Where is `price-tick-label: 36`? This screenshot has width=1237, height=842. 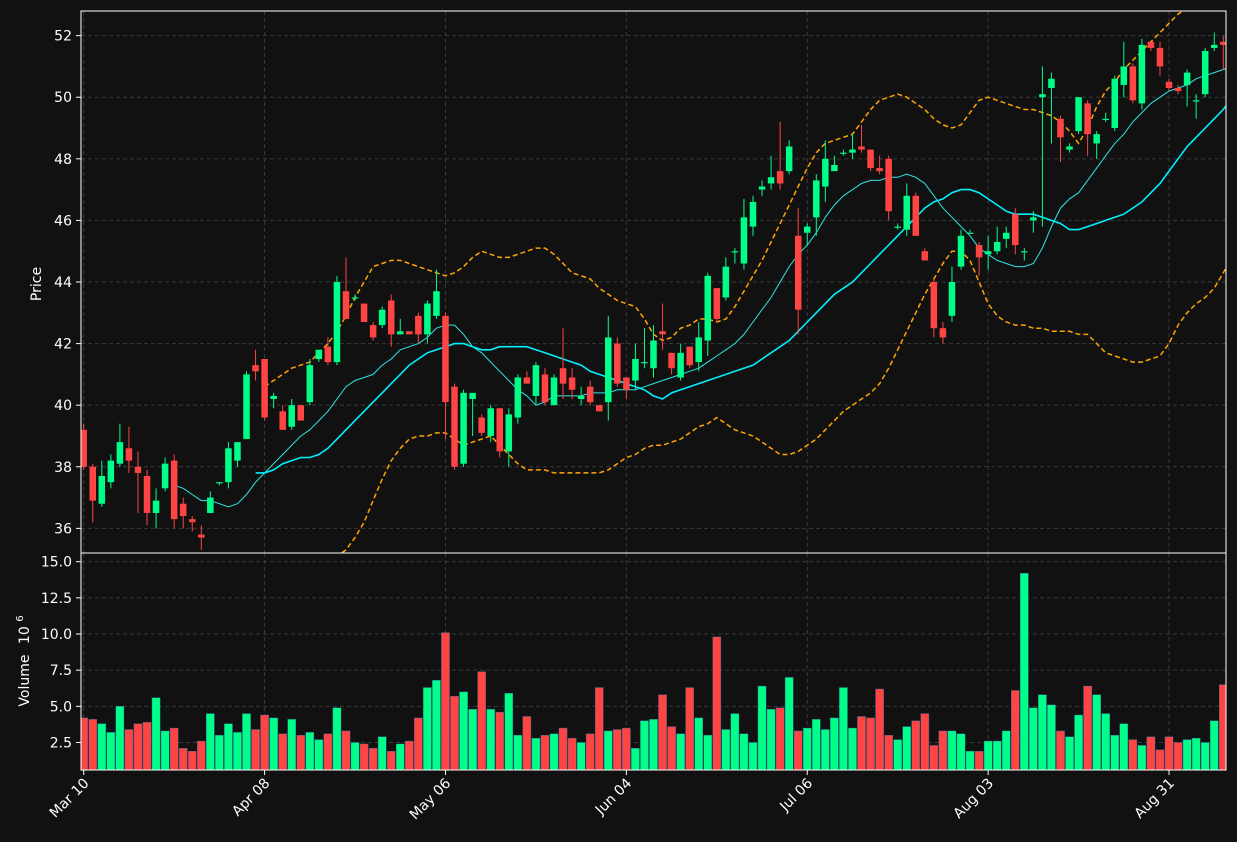
price-tick-label: 36 is located at coordinates (63, 529).